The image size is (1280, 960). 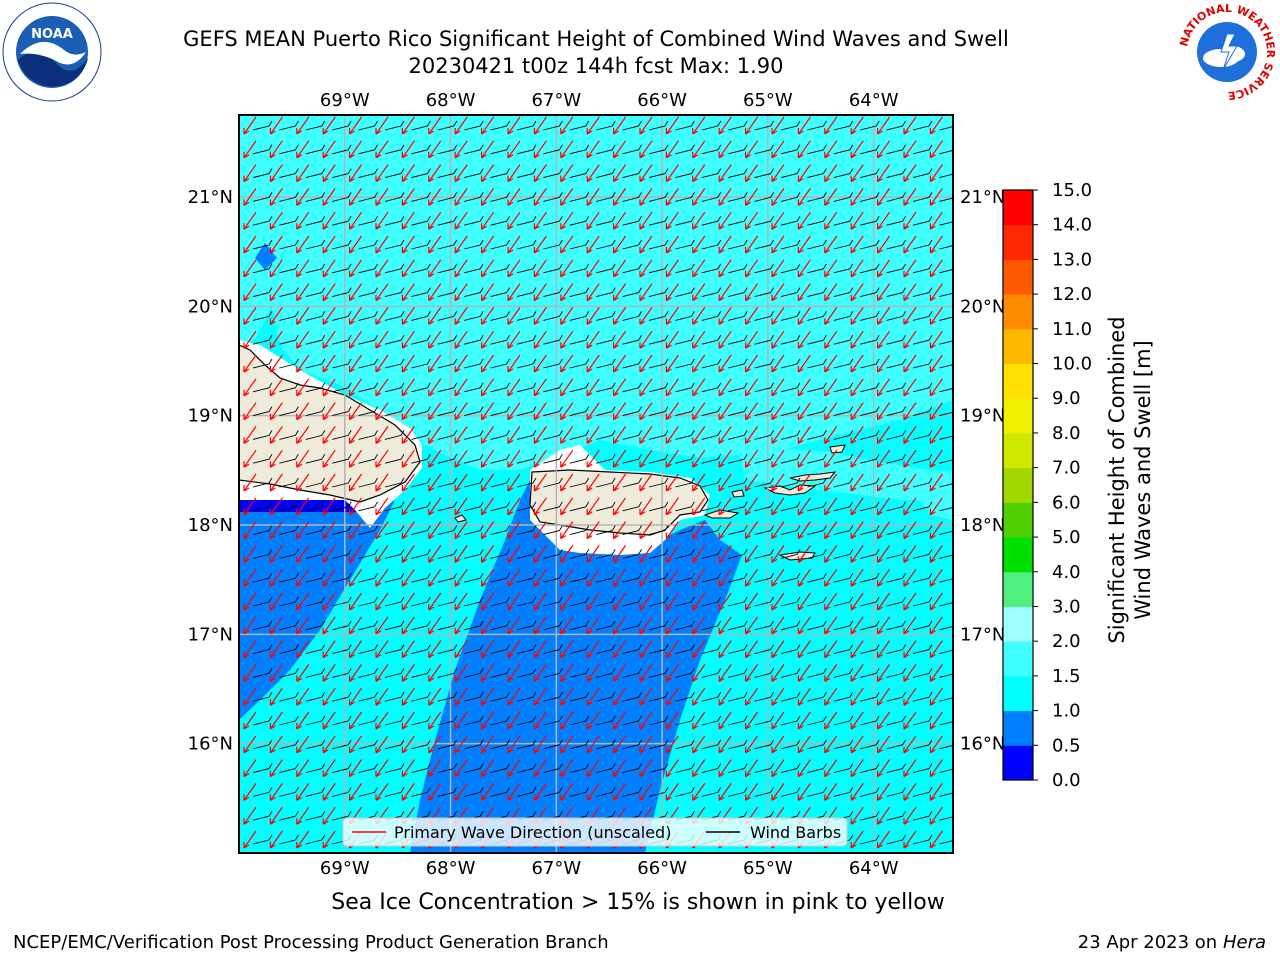 What do you see at coordinates (52, 34) in the screenshot?
I see `noaa-logo-text: NOAA` at bounding box center [52, 34].